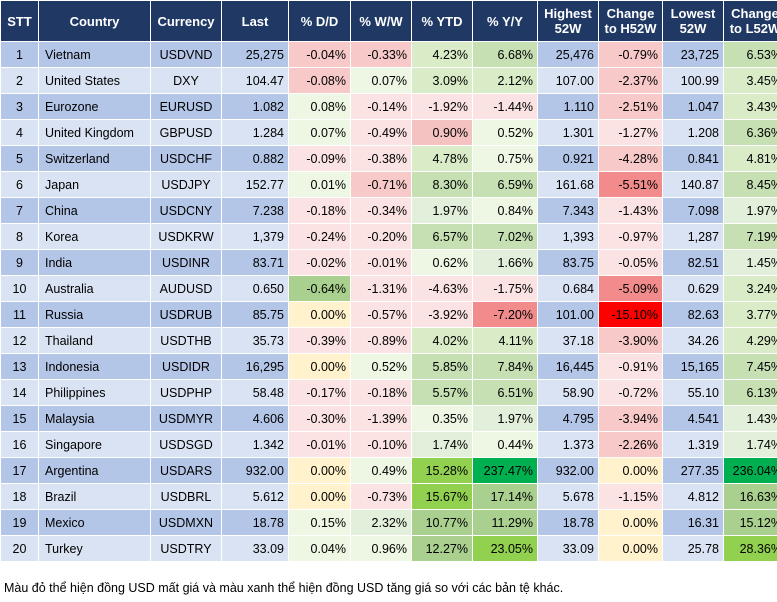  What do you see at coordinates (186, 80) in the screenshot?
I see `cell-currency: DXY` at bounding box center [186, 80].